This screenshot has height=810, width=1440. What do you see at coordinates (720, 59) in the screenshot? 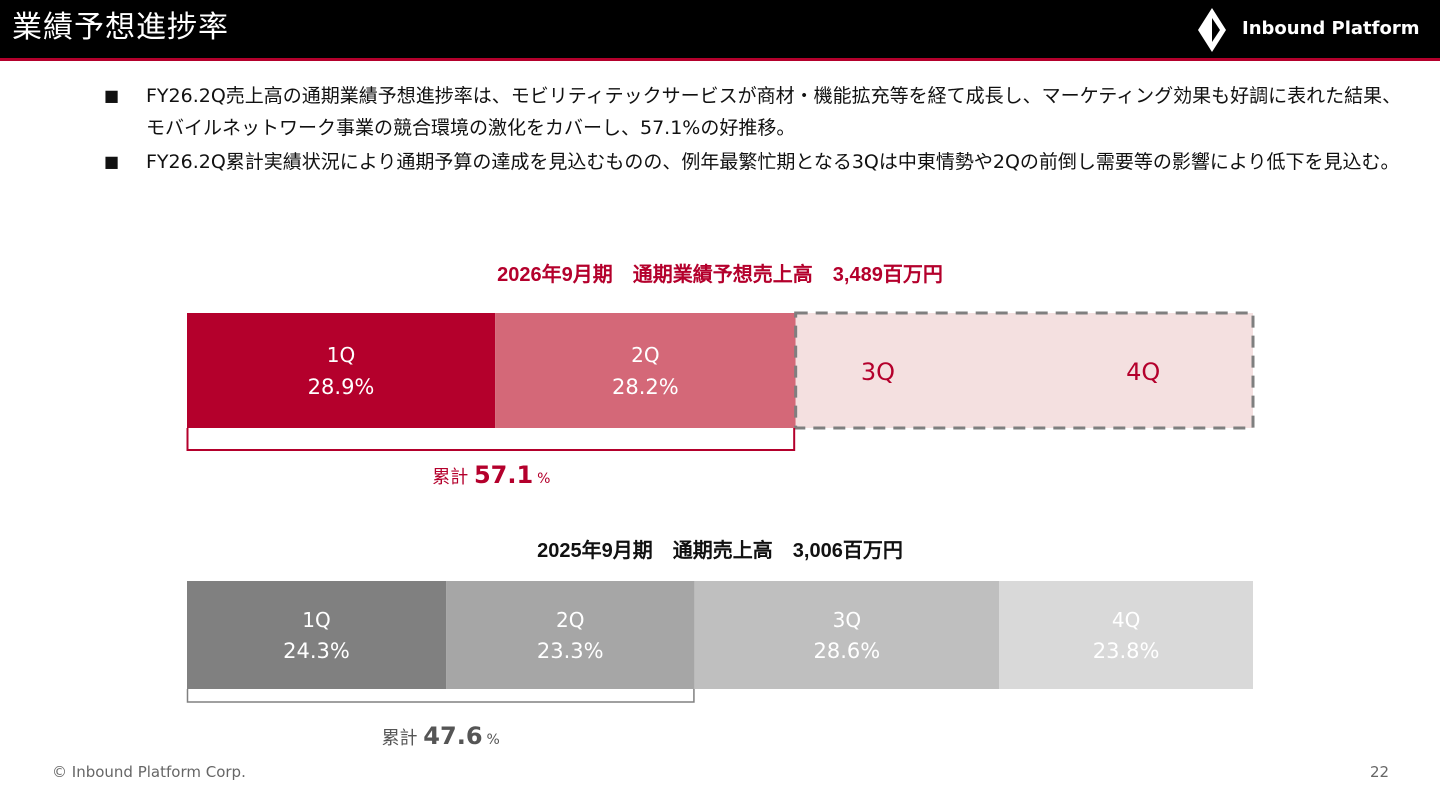
I see `header-accent-line` at bounding box center [720, 59].